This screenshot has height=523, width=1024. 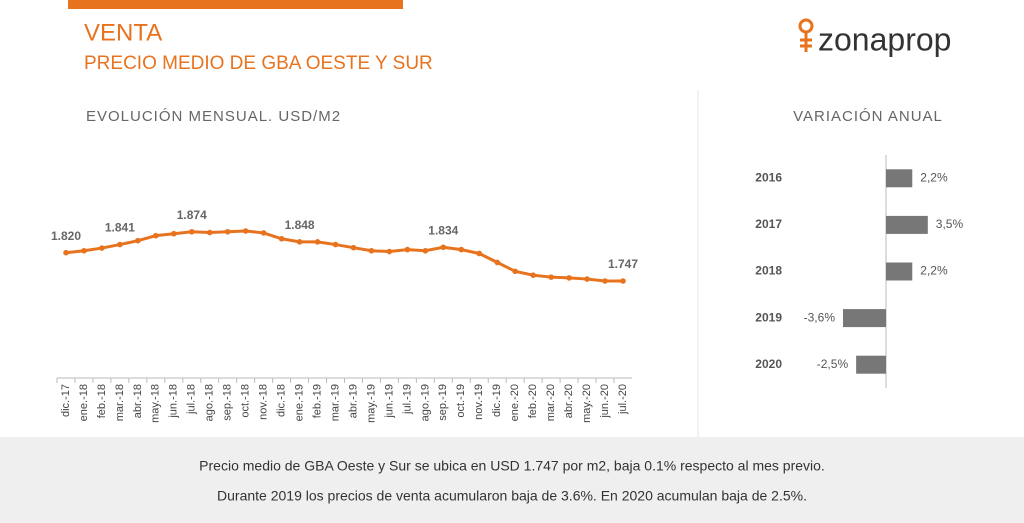 What do you see at coordinates (371, 403) in the screenshot?
I see `x-tick-label: may.-19` at bounding box center [371, 403].